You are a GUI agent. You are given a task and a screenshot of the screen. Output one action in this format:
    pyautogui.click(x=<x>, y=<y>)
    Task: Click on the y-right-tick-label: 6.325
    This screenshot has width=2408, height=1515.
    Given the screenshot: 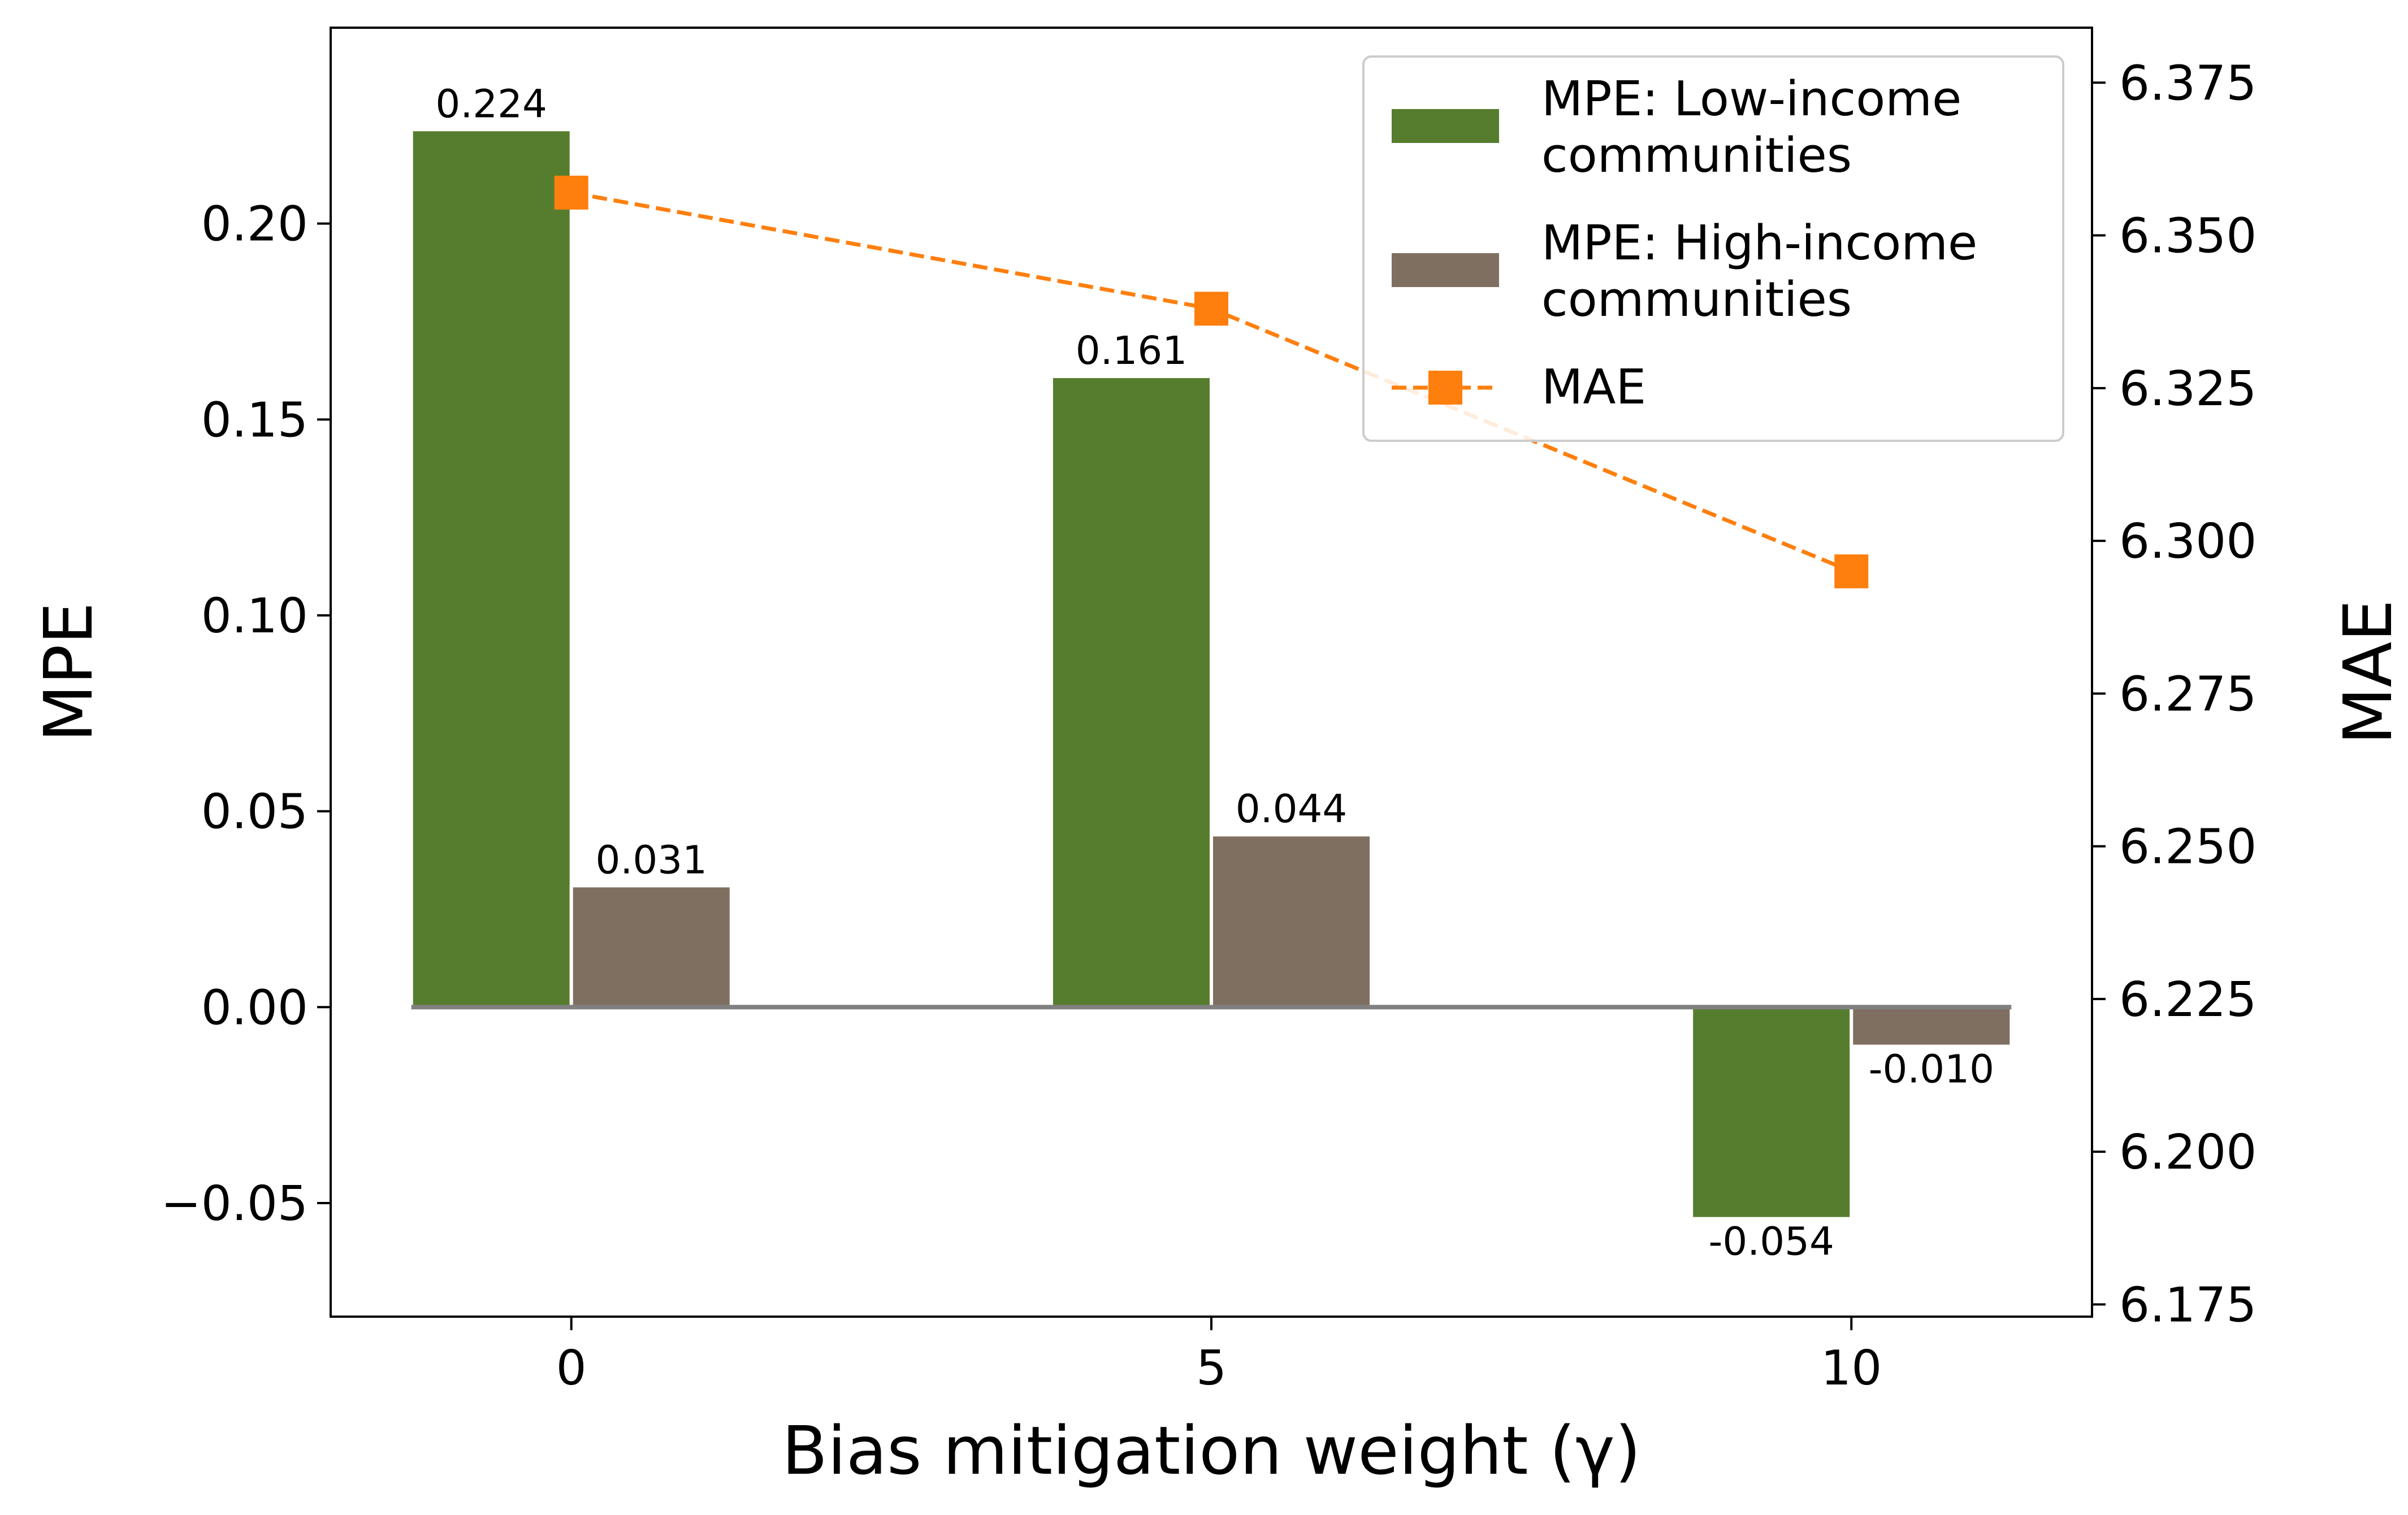 What is the action you would take?
    pyautogui.click(x=2188, y=389)
    